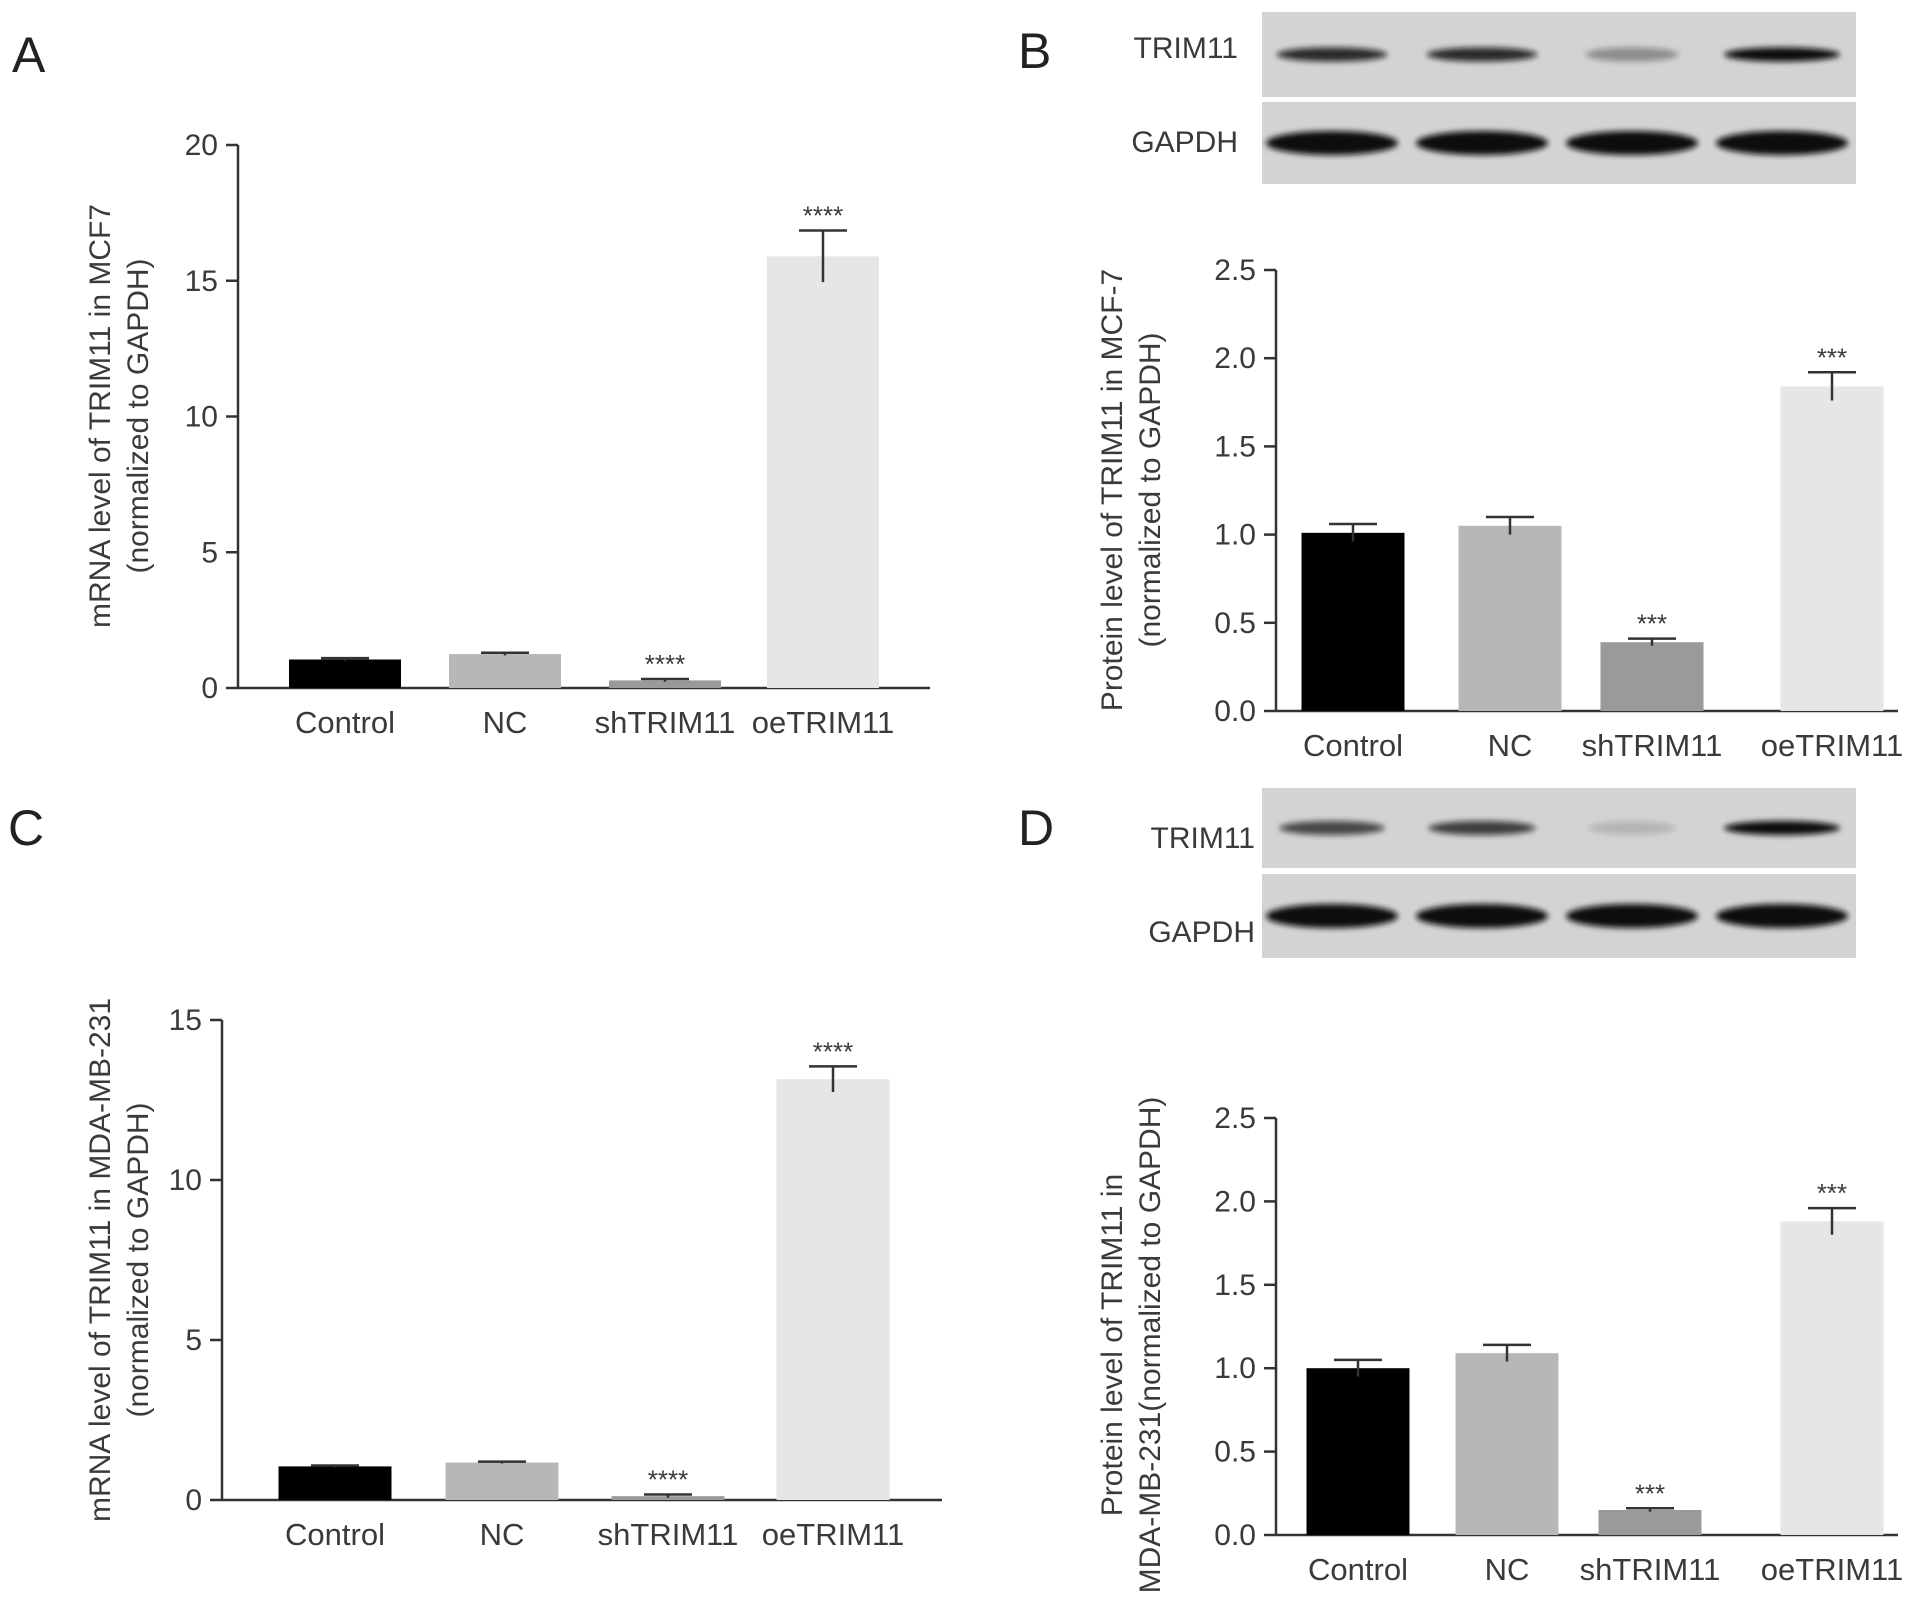  I want to click on y-axis-title-line: MDA-MB-231(normalized to GAPDH), so click(1150, 1345).